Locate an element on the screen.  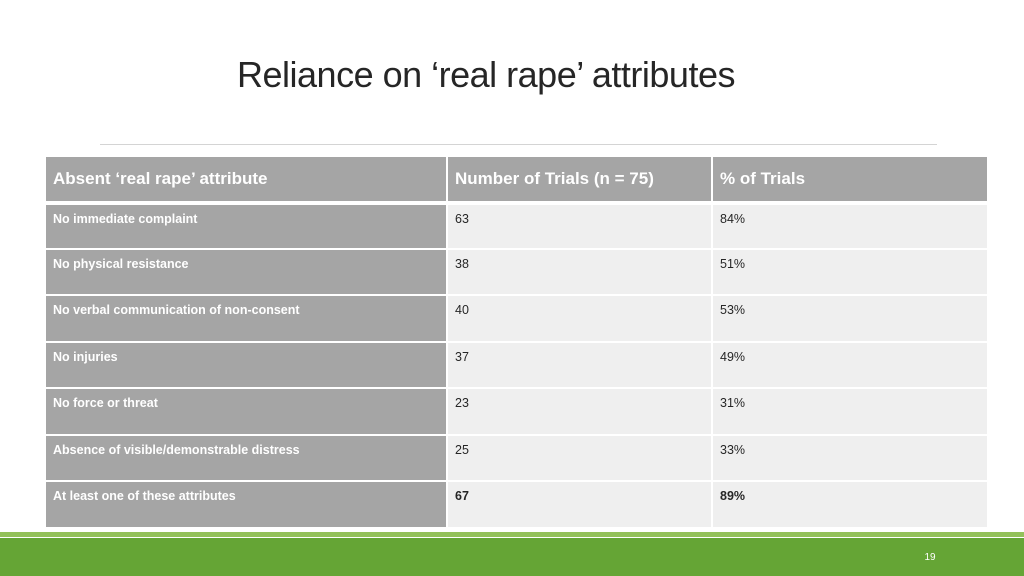
row-trials: 40 is located at coordinates (580, 319).